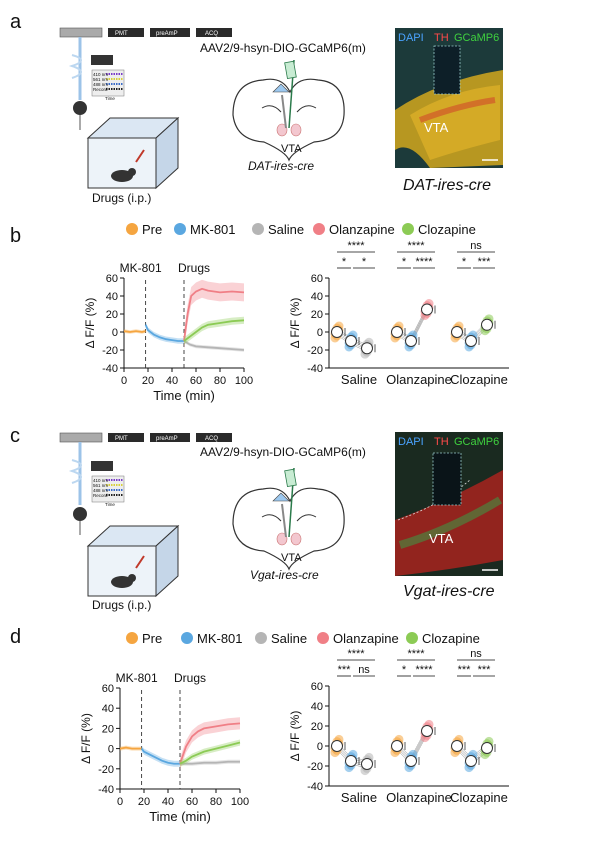 This screenshot has height=860, width=611. Describe the element at coordinates (110, 98) in the screenshot. I see `time-axis-label: Time` at that location.